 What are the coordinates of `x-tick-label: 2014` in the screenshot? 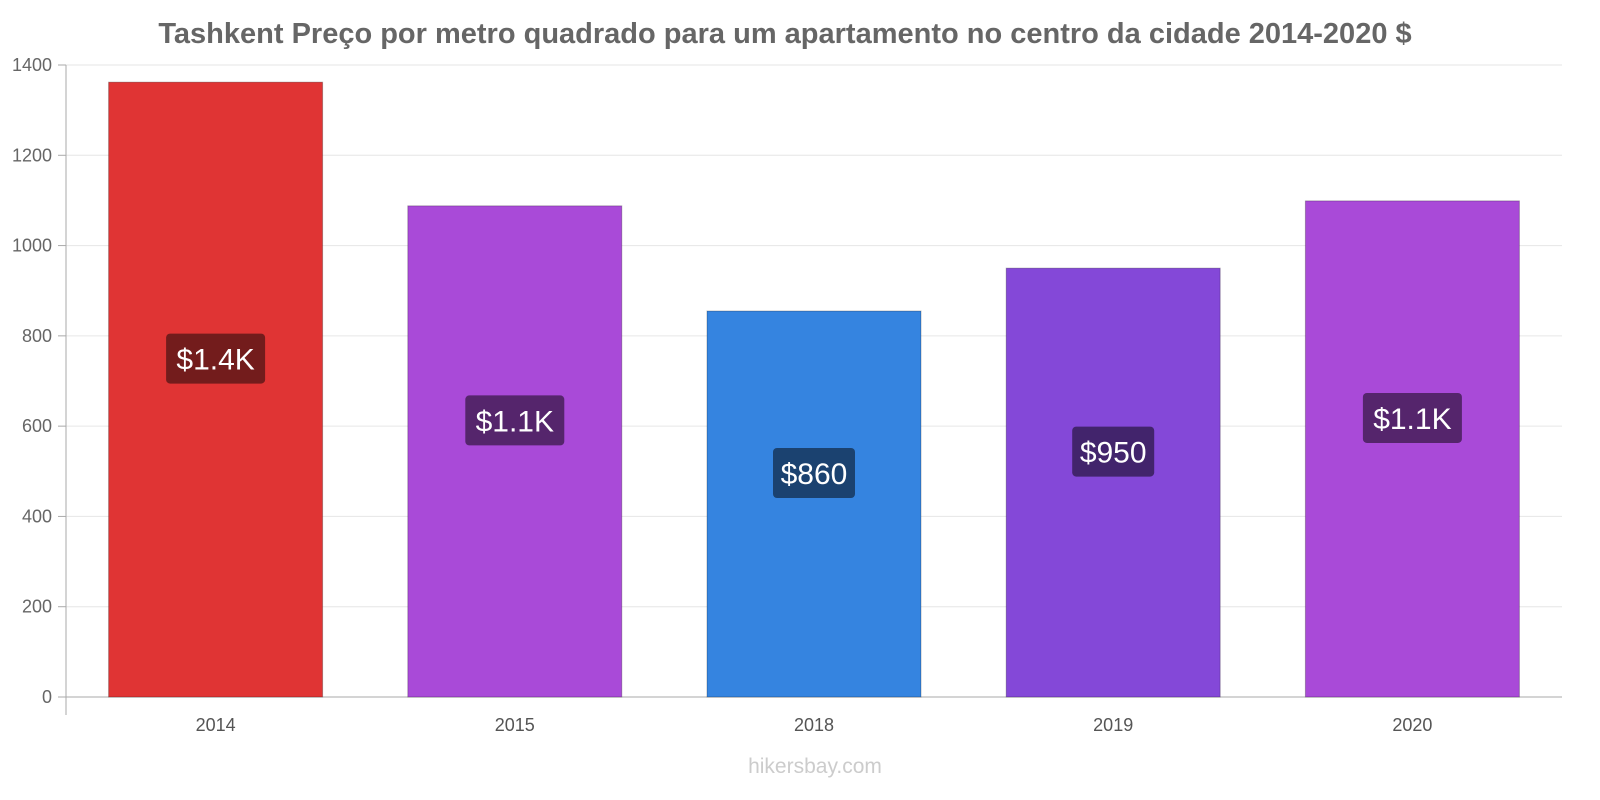 It's located at (216, 725).